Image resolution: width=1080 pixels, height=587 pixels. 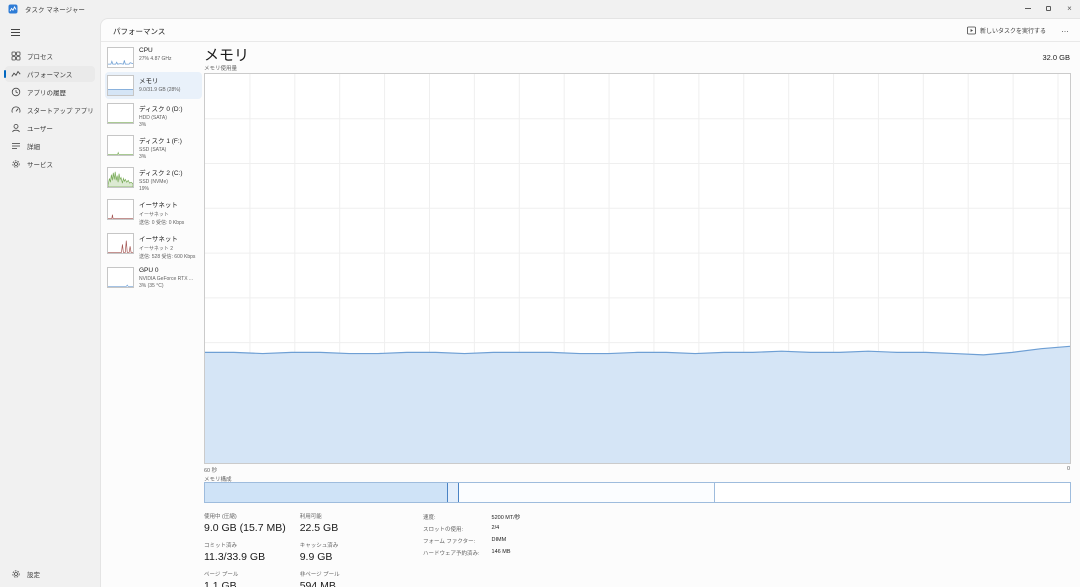 What do you see at coordinates (16, 164) in the screenshot?
I see `services-gear-icon` at bounding box center [16, 164].